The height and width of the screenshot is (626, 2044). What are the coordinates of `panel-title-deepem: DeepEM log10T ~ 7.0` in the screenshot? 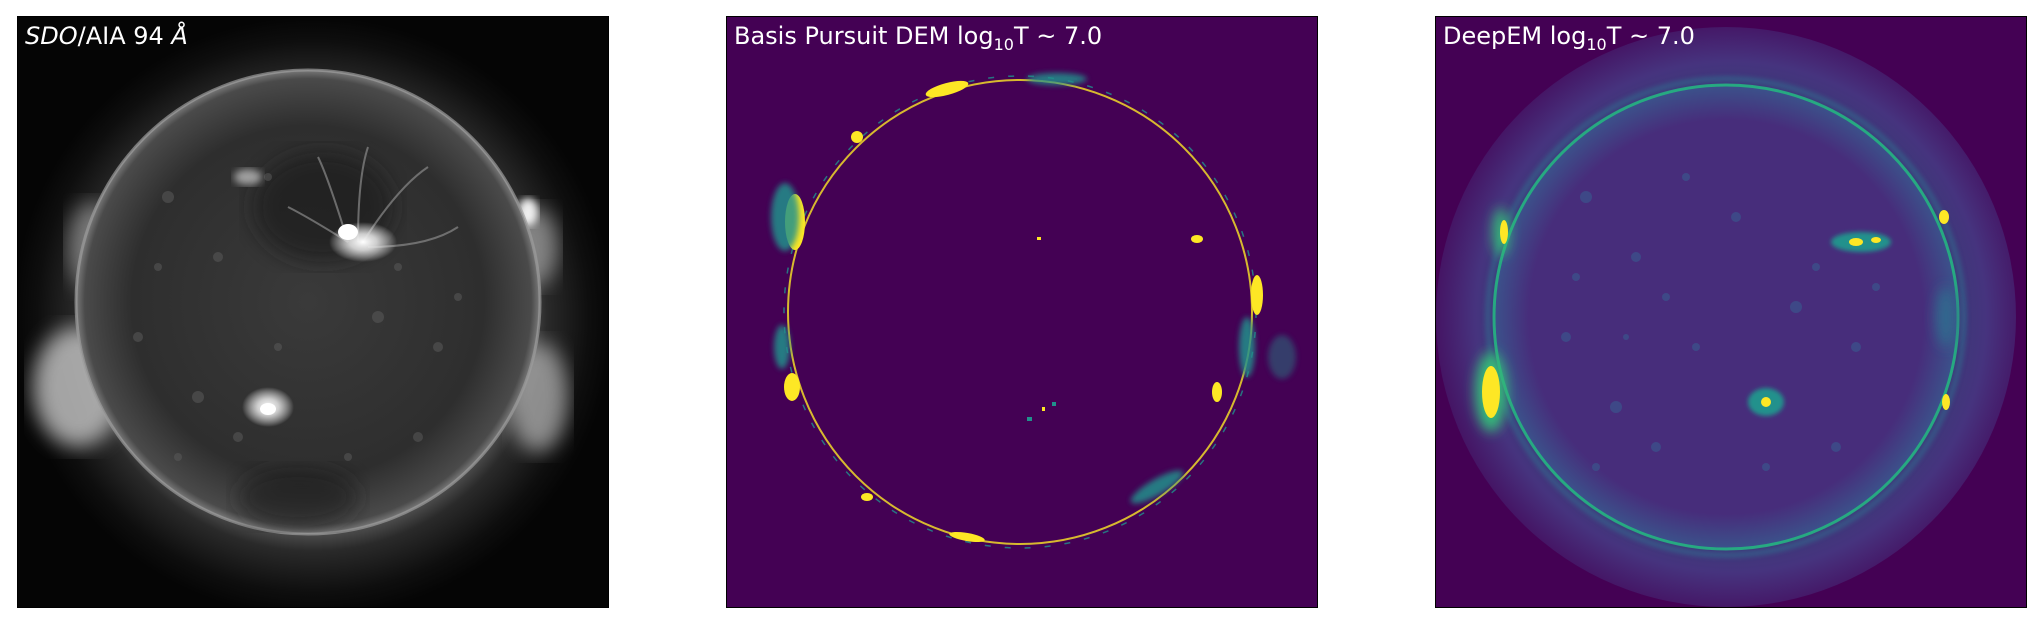 It's located at (1569, 37).